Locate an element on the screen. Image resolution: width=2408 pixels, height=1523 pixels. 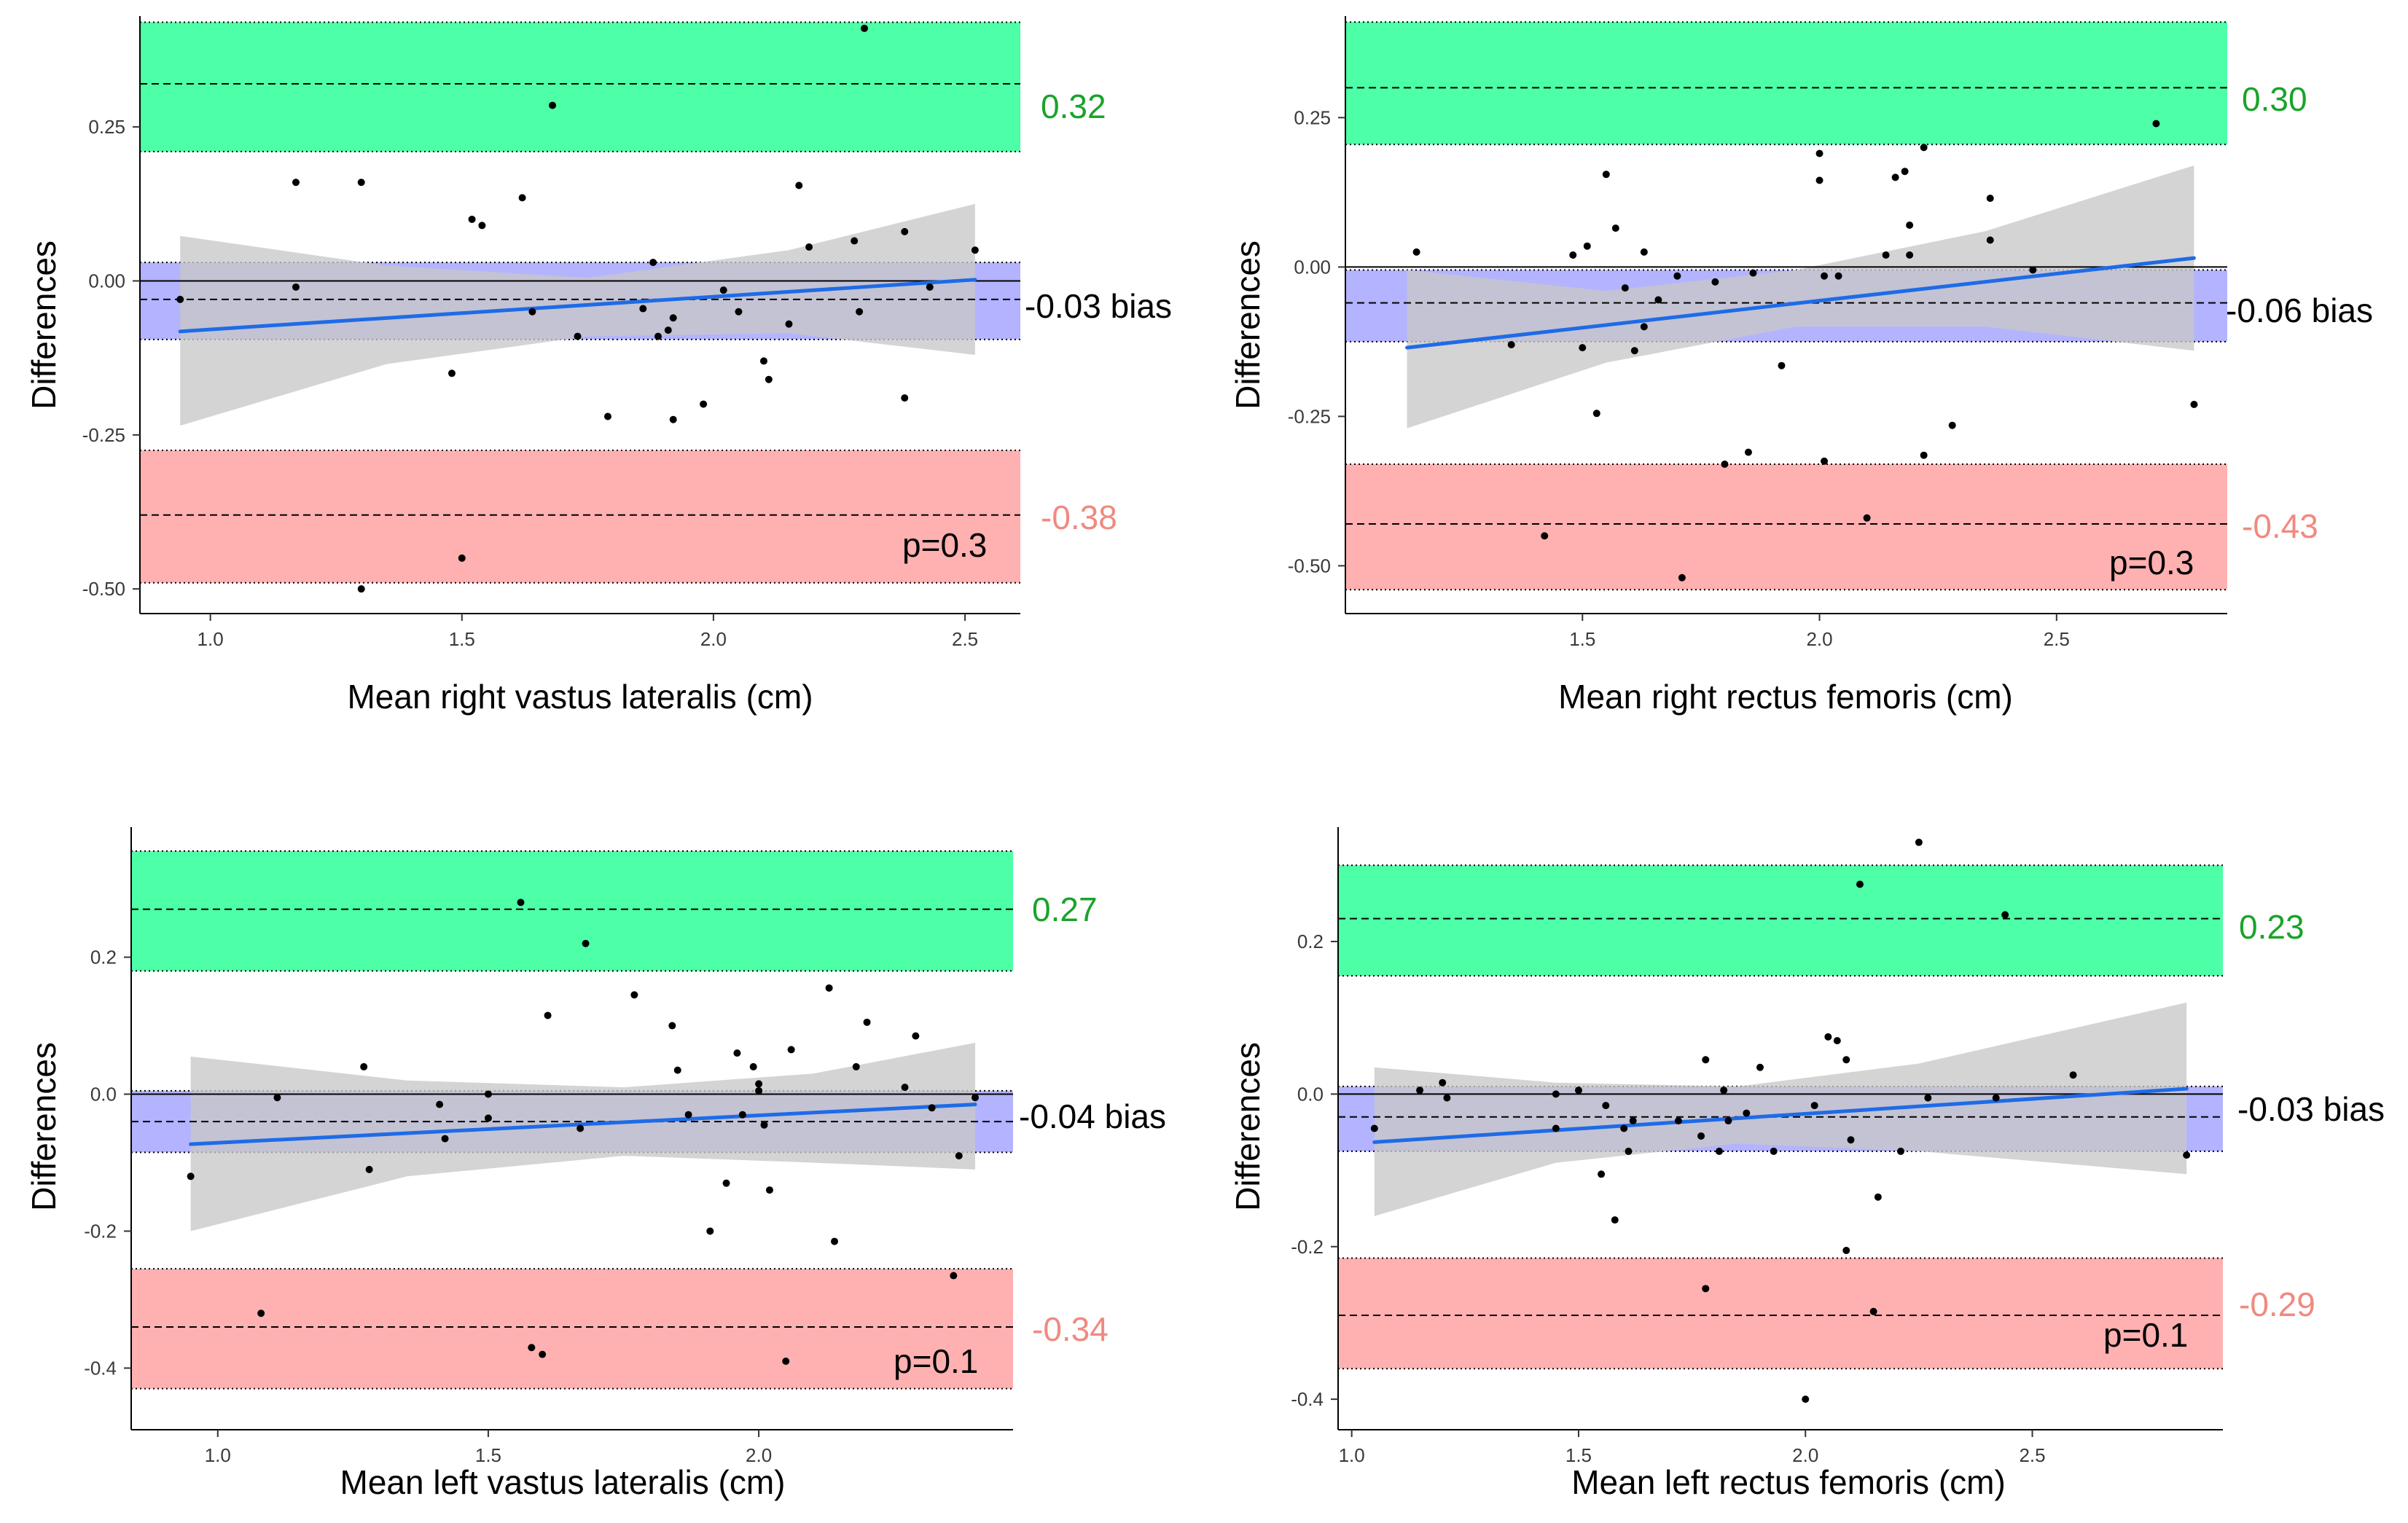
upper-loa-label: 0.32 is located at coordinates (1073, 106).